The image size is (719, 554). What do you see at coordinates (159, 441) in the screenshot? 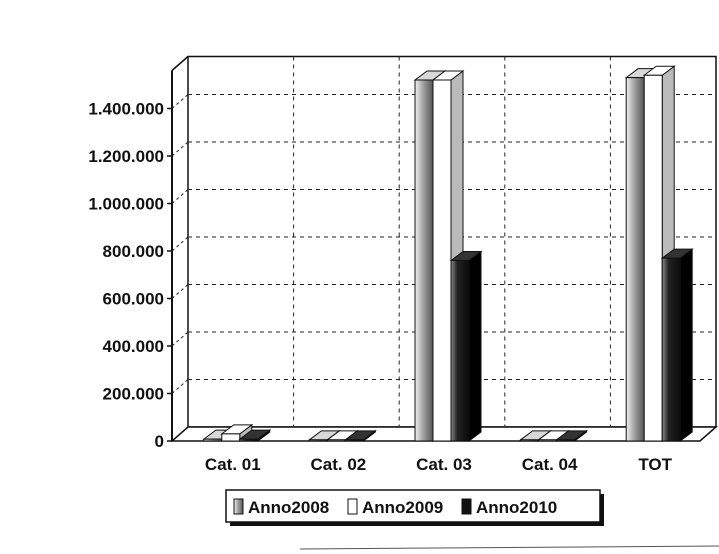
I see `y-tick-label: 0` at bounding box center [159, 441].